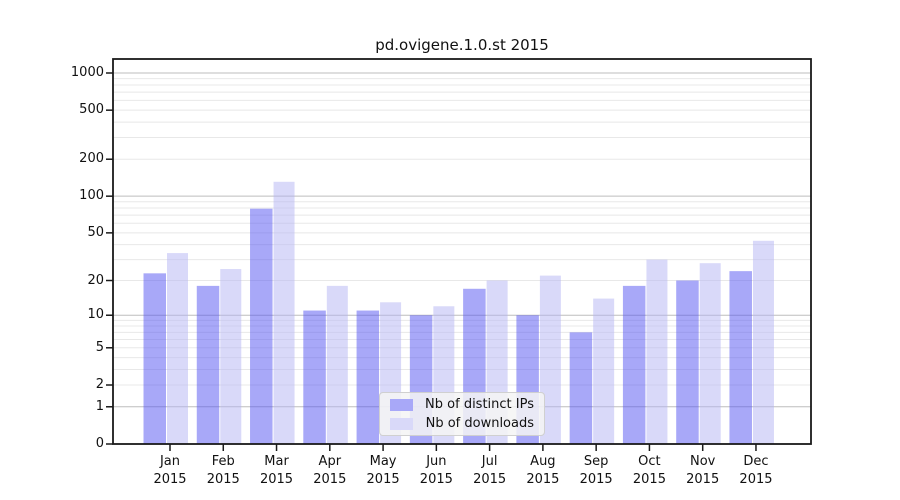 The image size is (900, 500). Describe the element at coordinates (383, 470) in the screenshot. I see `x-axis-tick-label: May 2015` at that location.